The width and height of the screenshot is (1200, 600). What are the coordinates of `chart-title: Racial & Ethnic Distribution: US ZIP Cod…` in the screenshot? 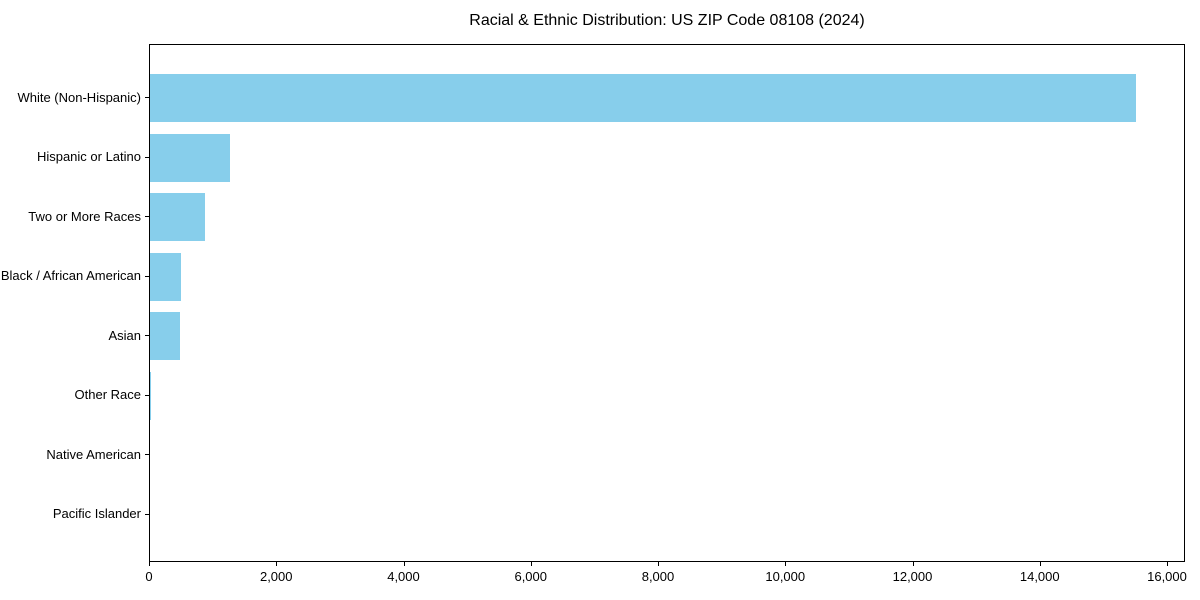 It's located at (667, 20).